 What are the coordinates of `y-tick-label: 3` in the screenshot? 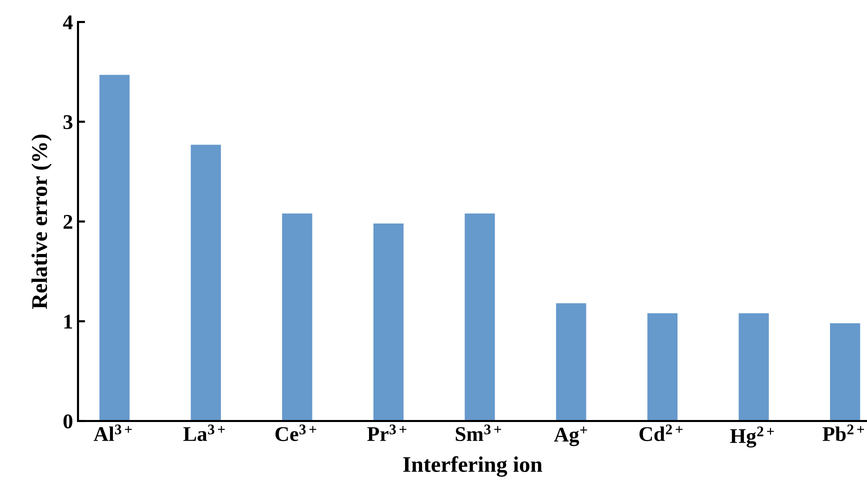 It's located at (68, 122).